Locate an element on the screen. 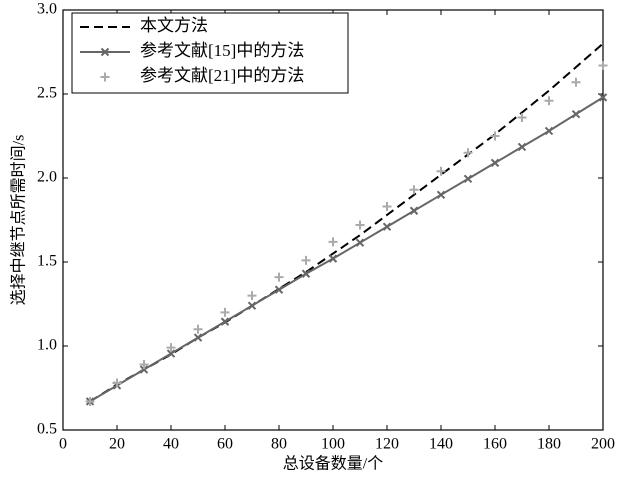 Image resolution: width=620 pixels, height=479 pixels. y-tick-label: 1.5 is located at coordinates (47, 261).